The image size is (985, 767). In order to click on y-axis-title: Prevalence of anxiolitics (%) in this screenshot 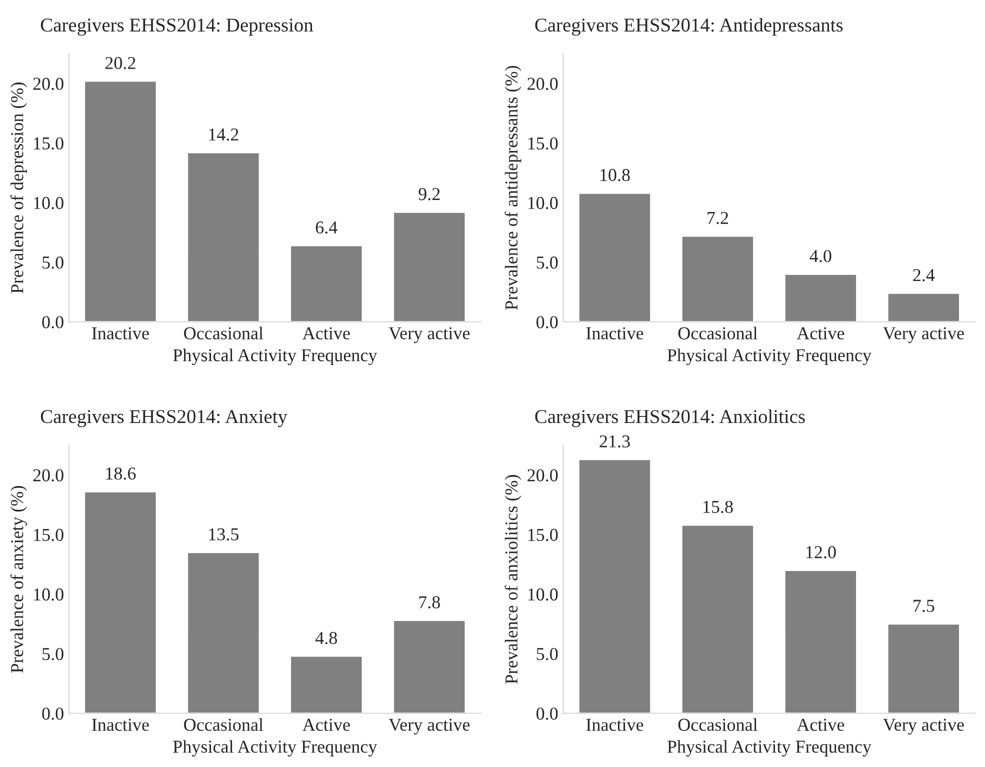, I will do `click(513, 579)`.